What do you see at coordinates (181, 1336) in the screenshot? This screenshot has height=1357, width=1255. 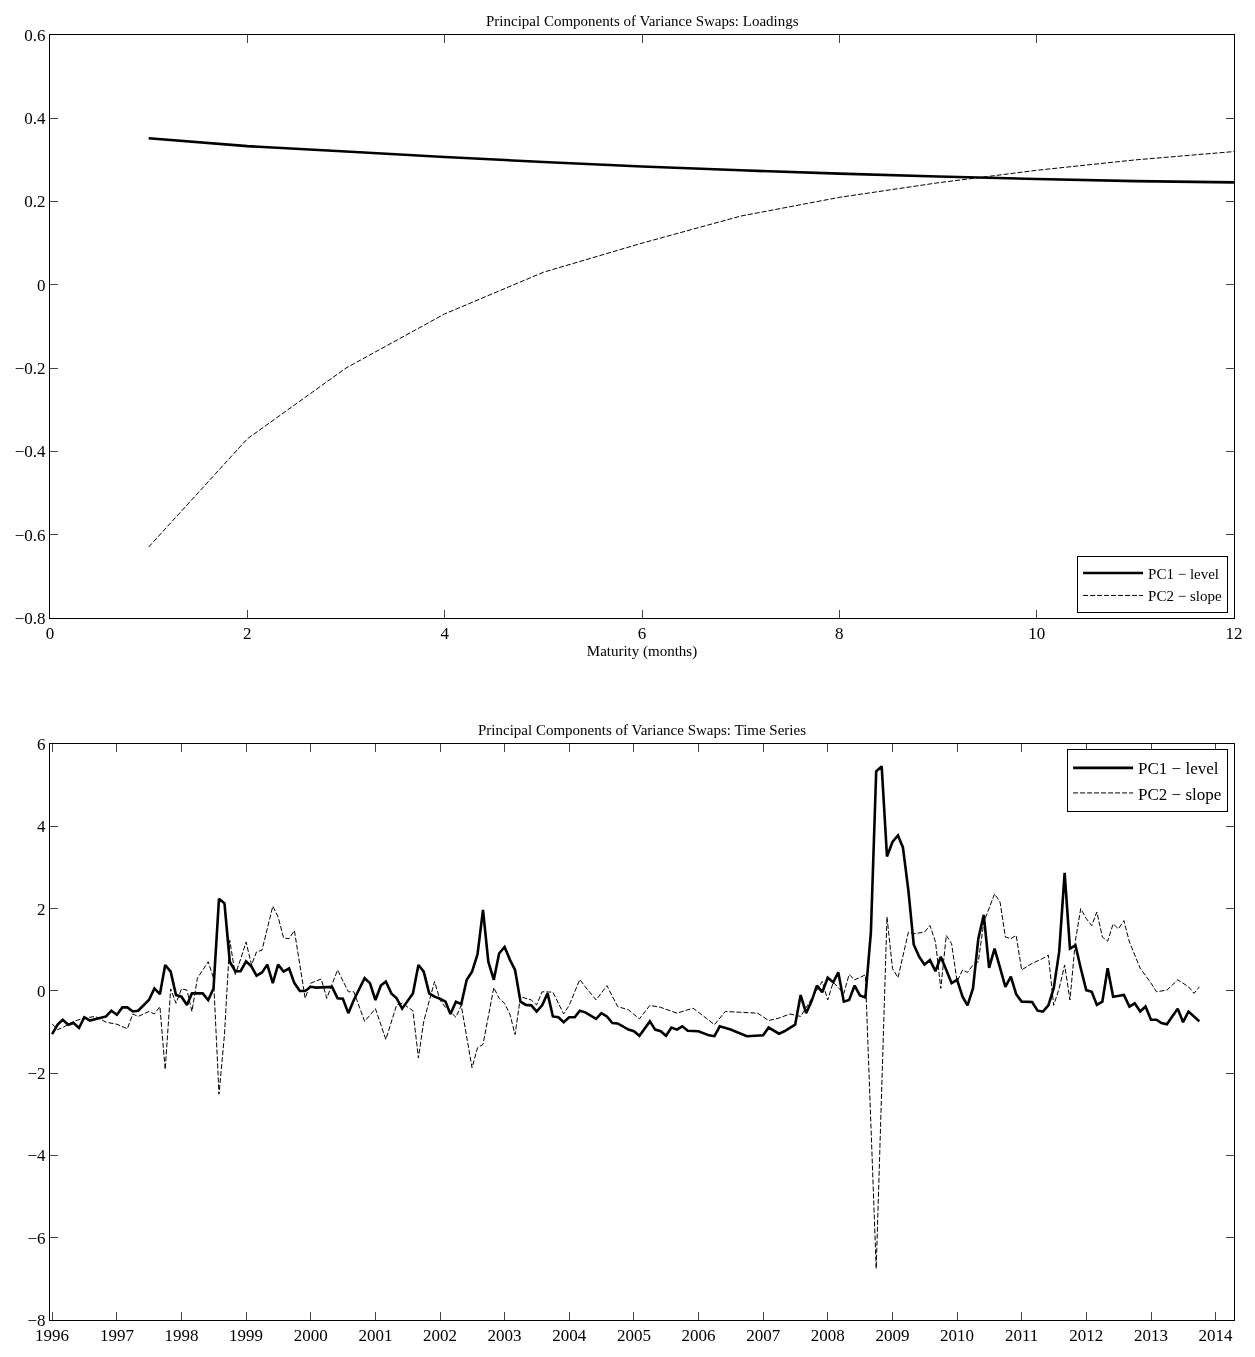 I see `x-tick-label: 1998` at bounding box center [181, 1336].